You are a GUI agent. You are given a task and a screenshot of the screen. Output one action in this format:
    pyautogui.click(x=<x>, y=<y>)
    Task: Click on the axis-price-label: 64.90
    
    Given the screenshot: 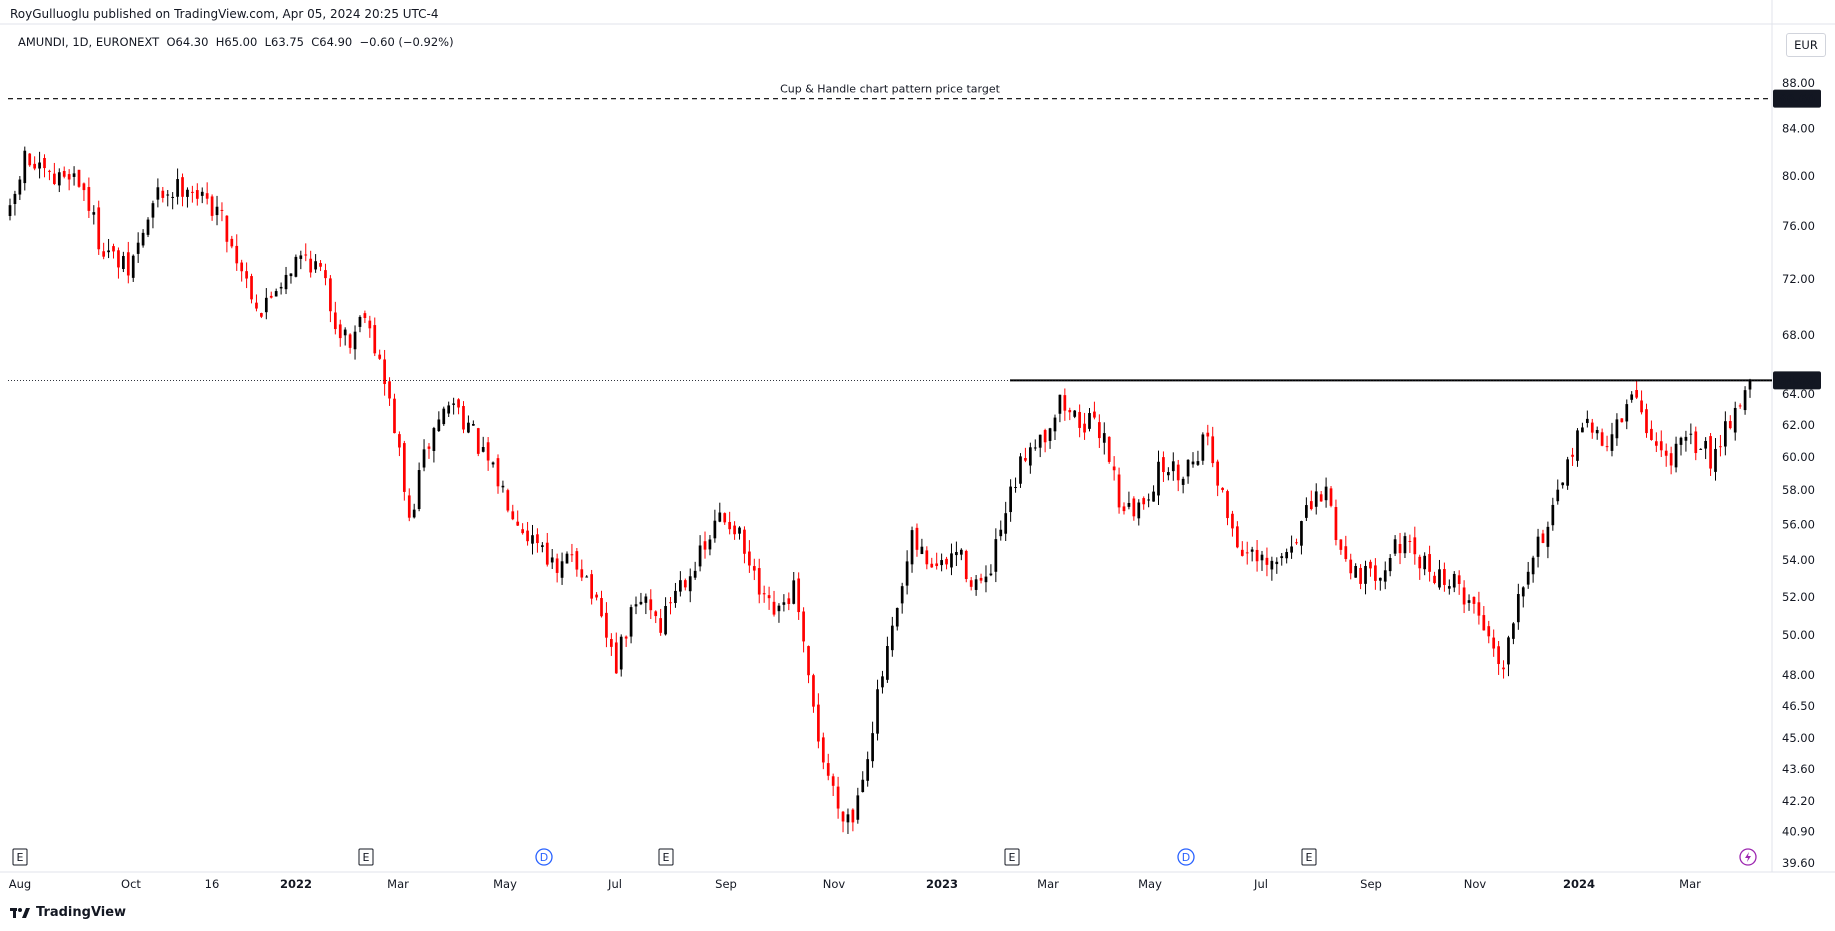 What is the action you would take?
    pyautogui.click(x=1797, y=380)
    